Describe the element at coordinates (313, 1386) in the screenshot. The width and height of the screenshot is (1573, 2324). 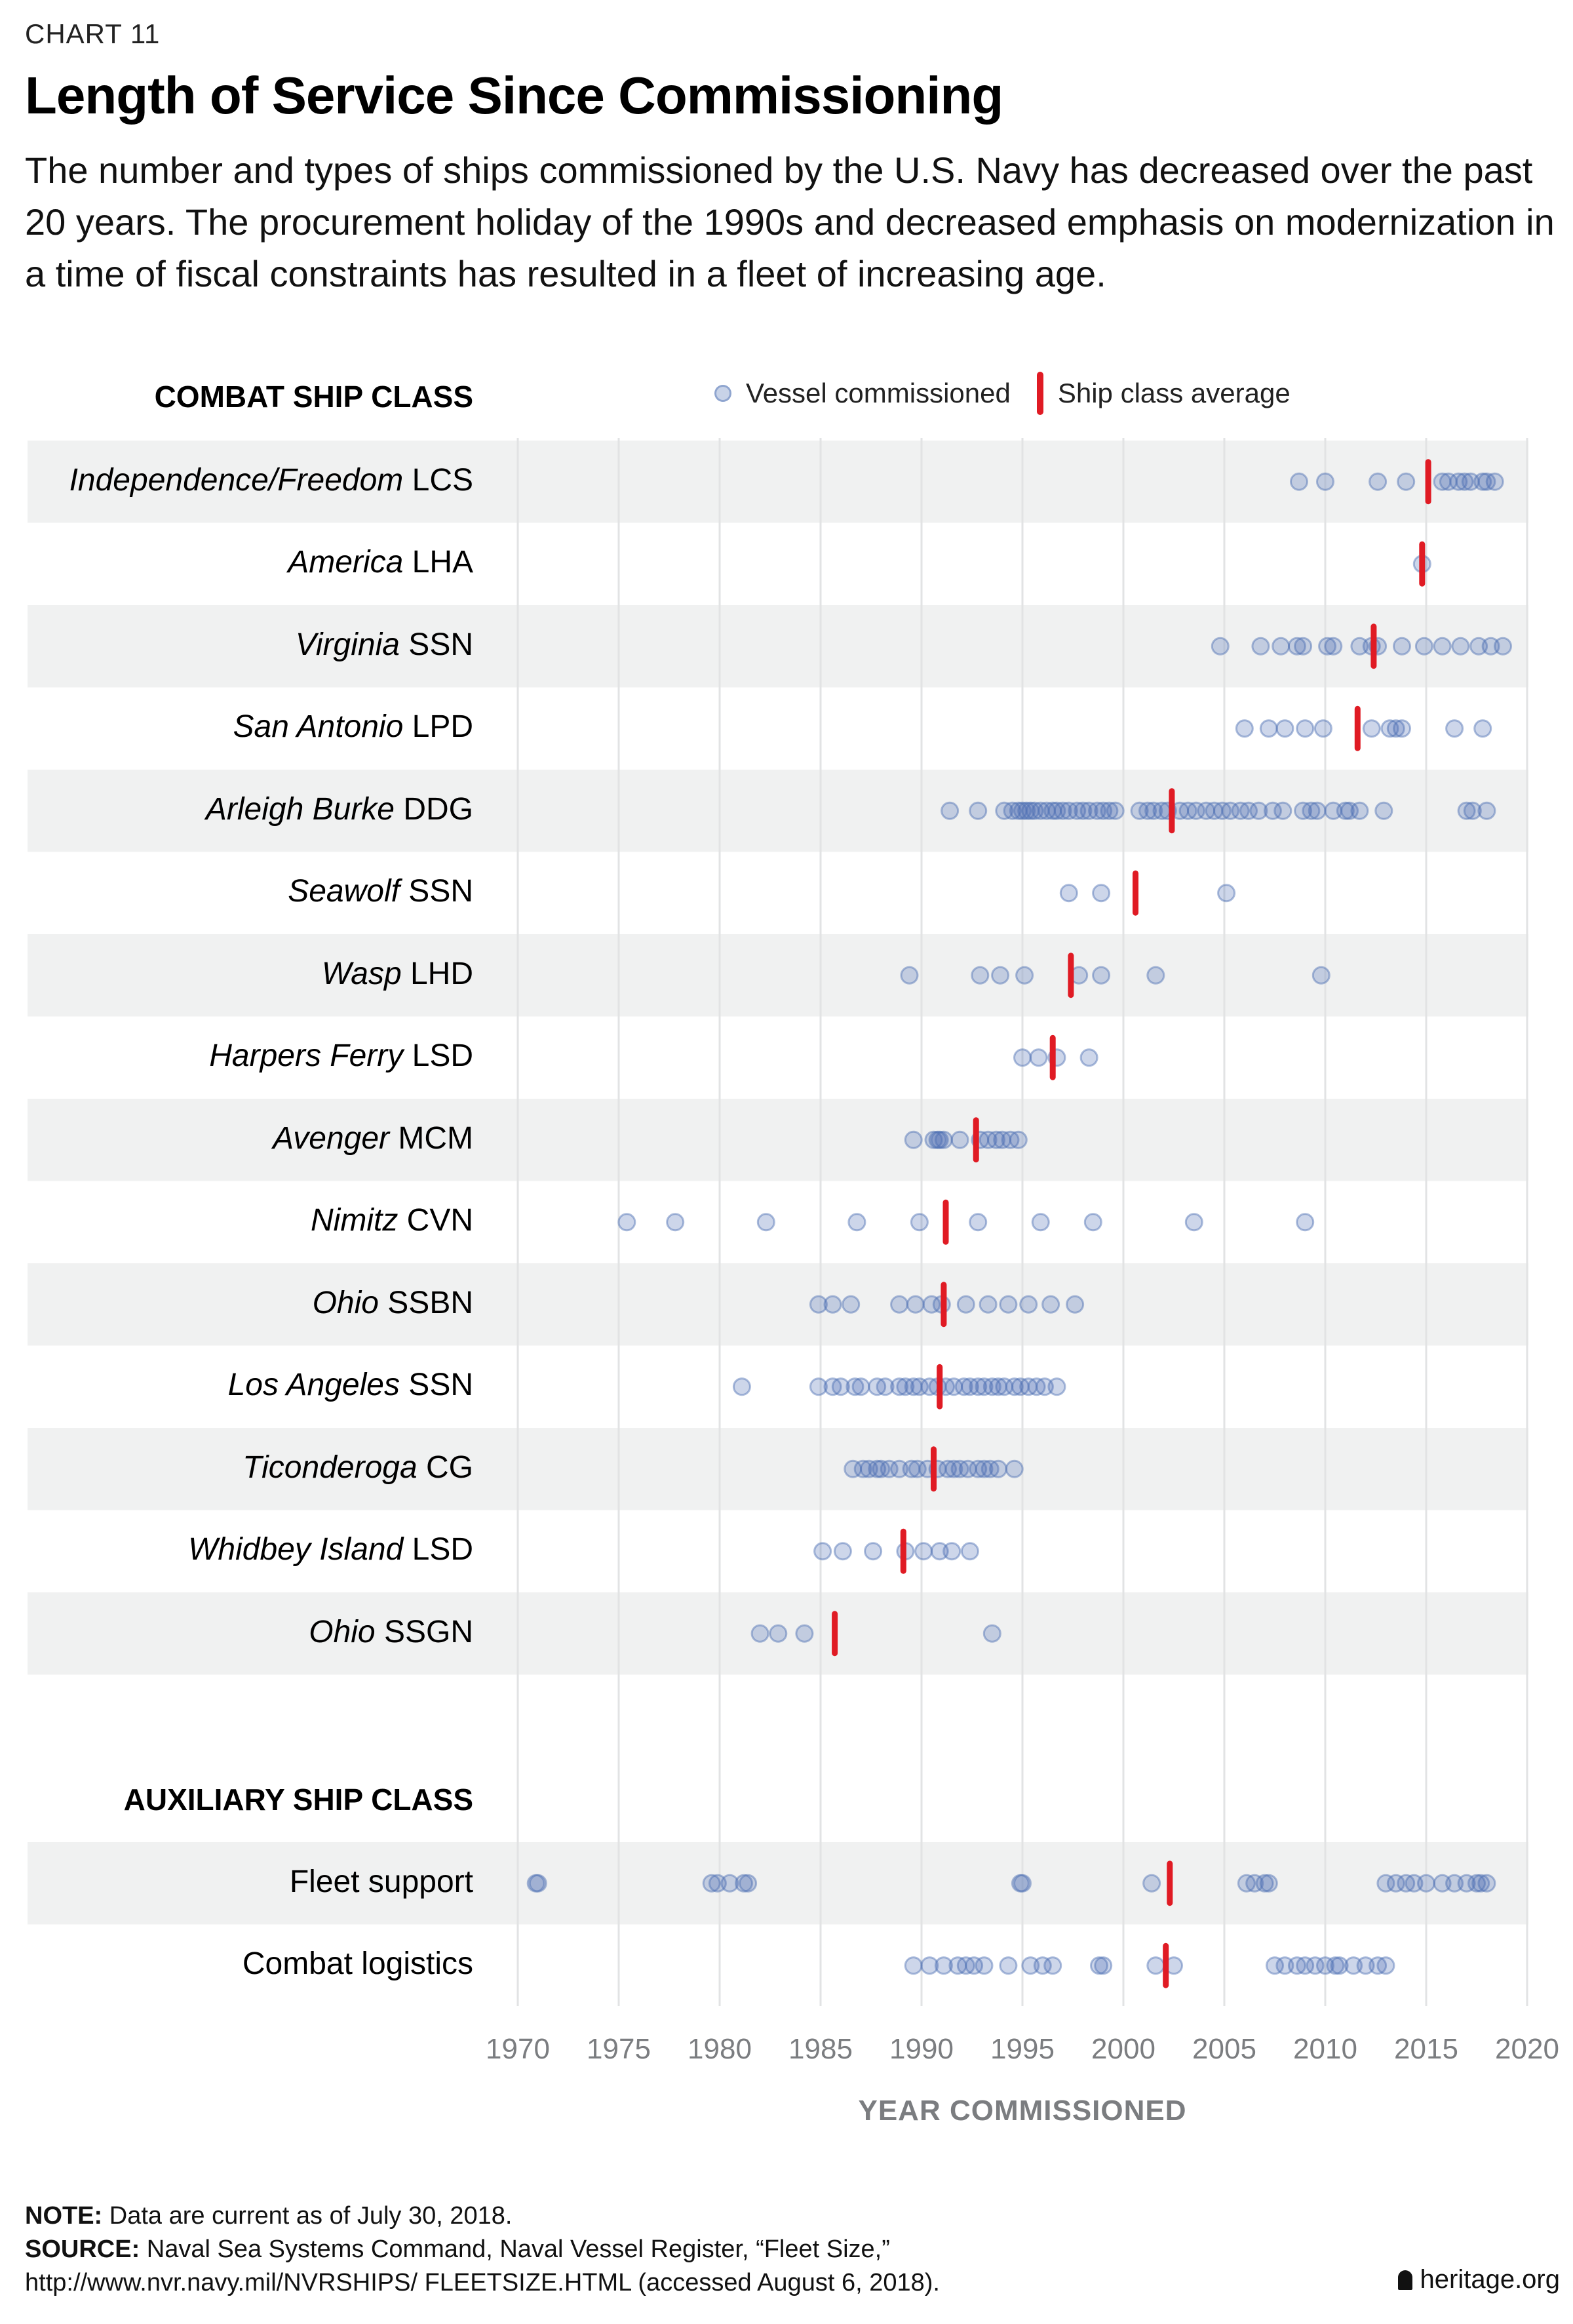
I see `row-label-class: Los Angeles` at that location.